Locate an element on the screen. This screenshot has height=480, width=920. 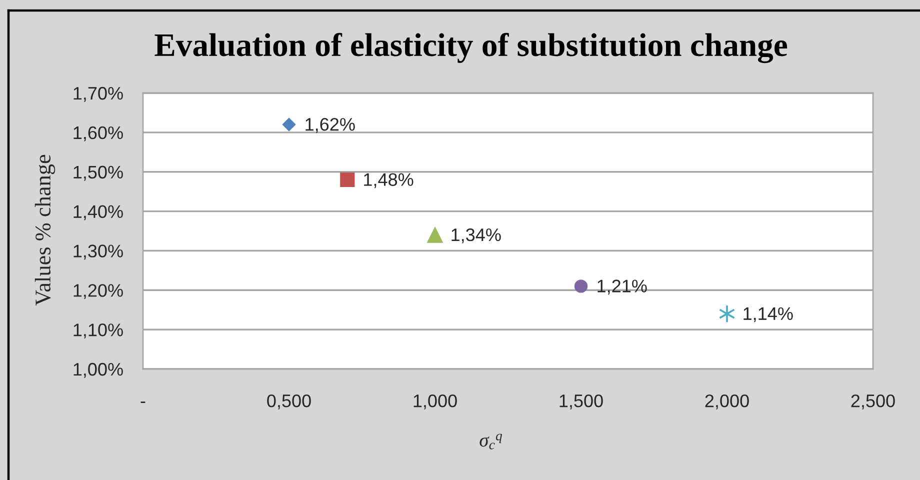
y-tick-label: 1,50% is located at coordinates (98, 173).